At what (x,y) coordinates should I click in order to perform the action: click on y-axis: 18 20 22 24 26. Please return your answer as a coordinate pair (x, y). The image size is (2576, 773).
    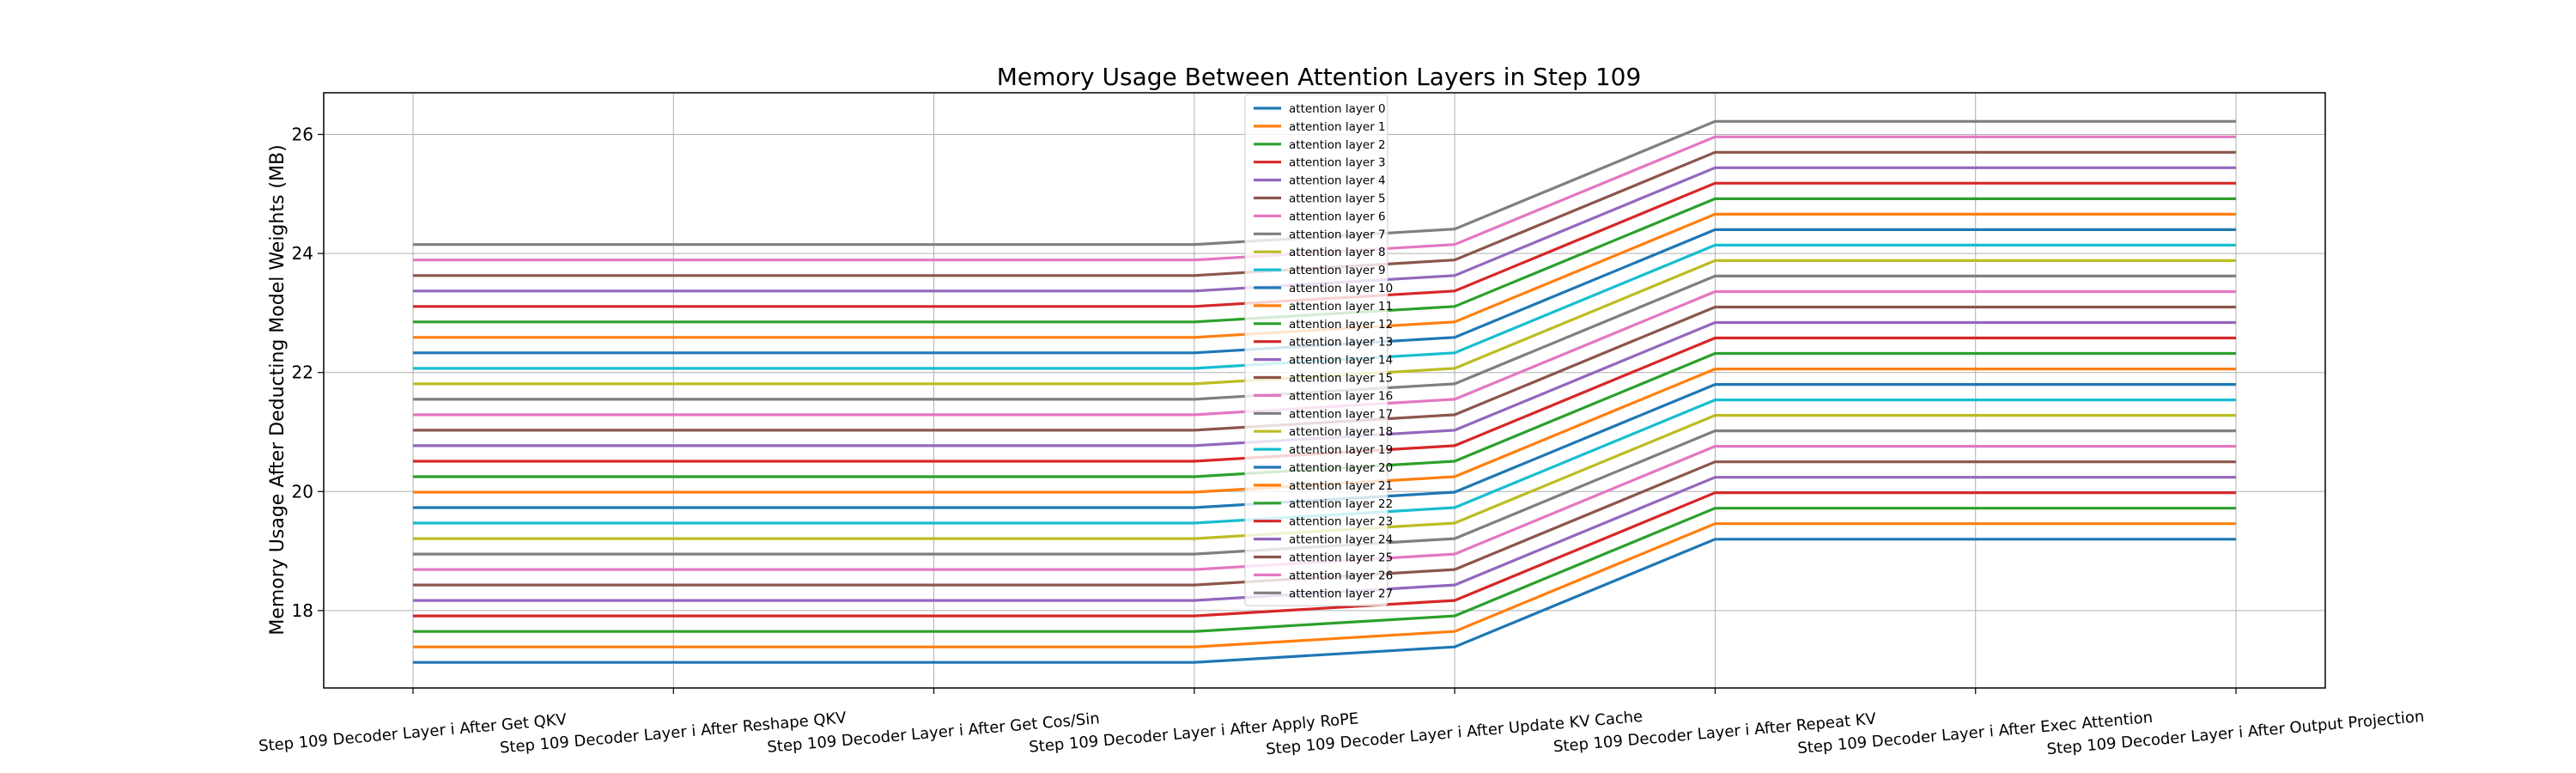
    Looking at the image, I should click on (308, 373).